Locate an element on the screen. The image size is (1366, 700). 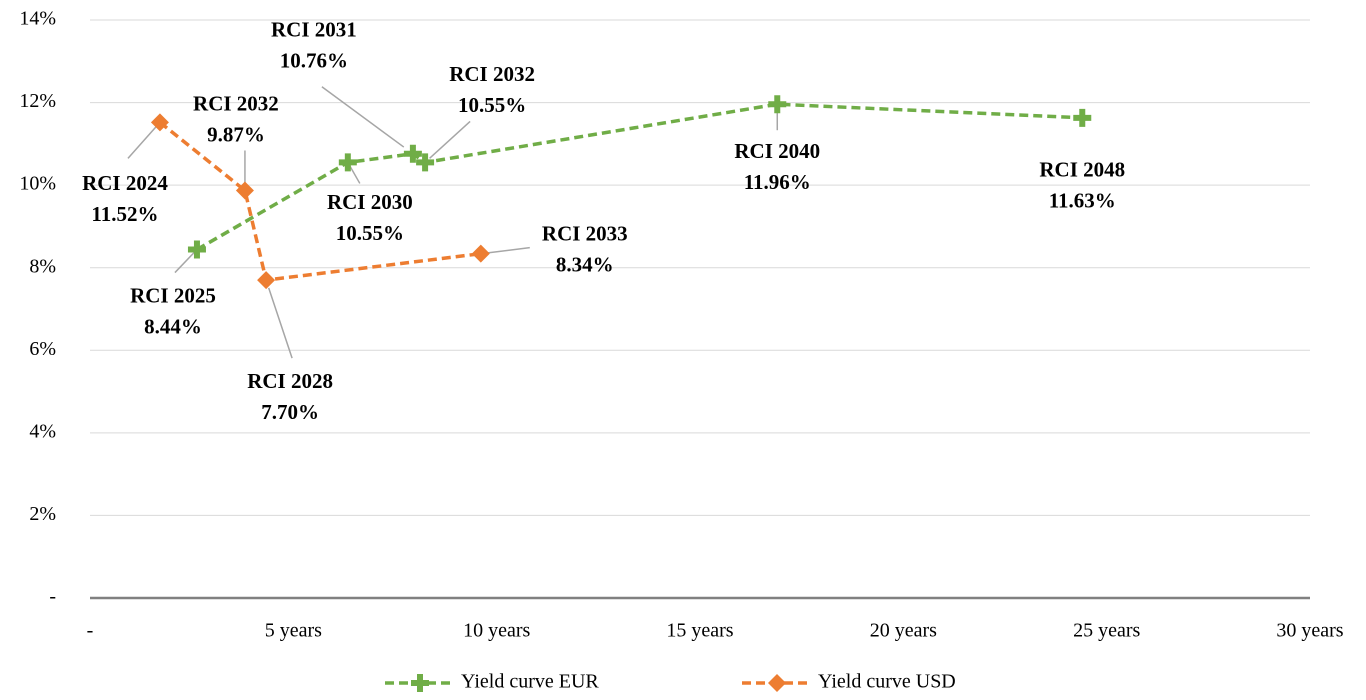
point-label: RCI 2040 is located at coordinates (777, 151).